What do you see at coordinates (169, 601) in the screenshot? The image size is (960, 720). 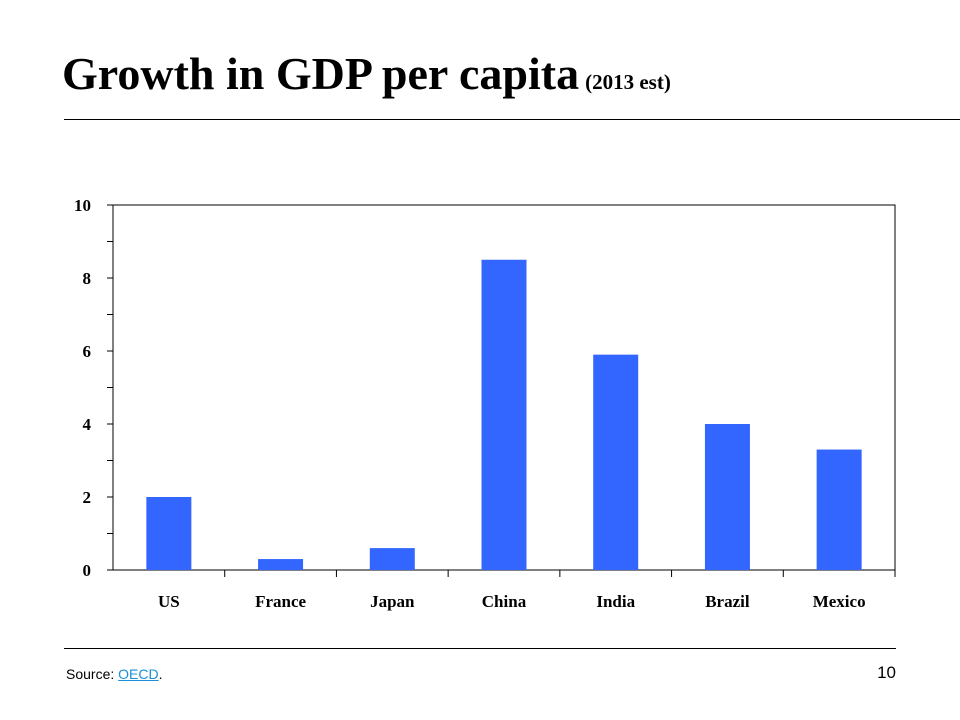 I see `x-tick-label: US` at bounding box center [169, 601].